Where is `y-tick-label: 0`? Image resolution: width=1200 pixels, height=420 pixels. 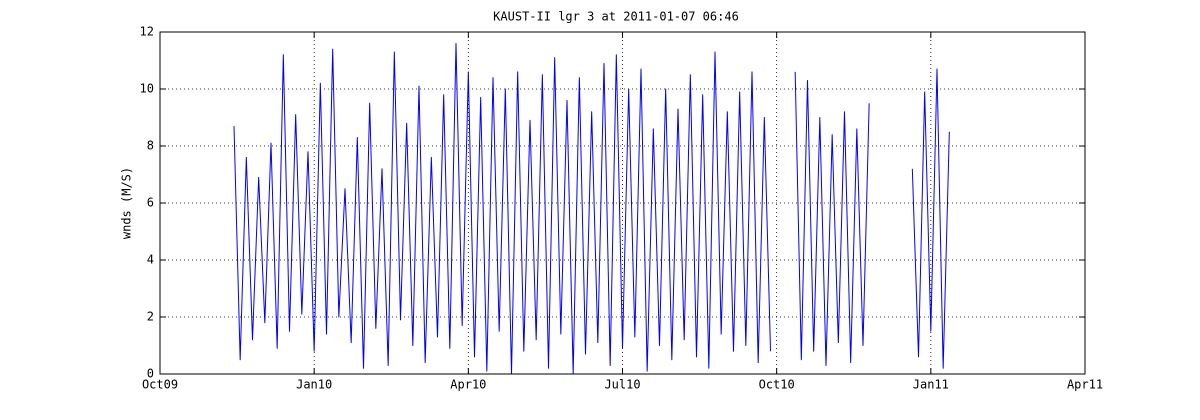
y-tick-label: 0 is located at coordinates (150, 374).